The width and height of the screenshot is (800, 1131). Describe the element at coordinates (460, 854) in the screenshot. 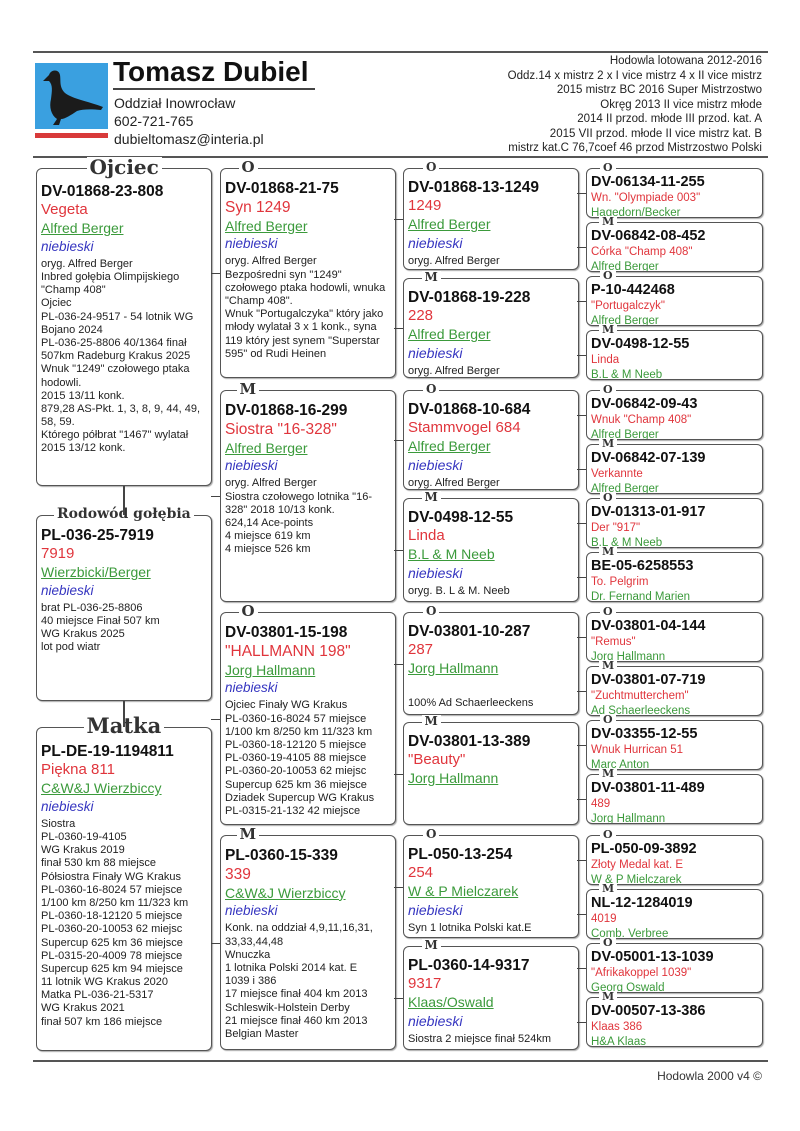

I see `ring-number: PL-050-13-254` at that location.